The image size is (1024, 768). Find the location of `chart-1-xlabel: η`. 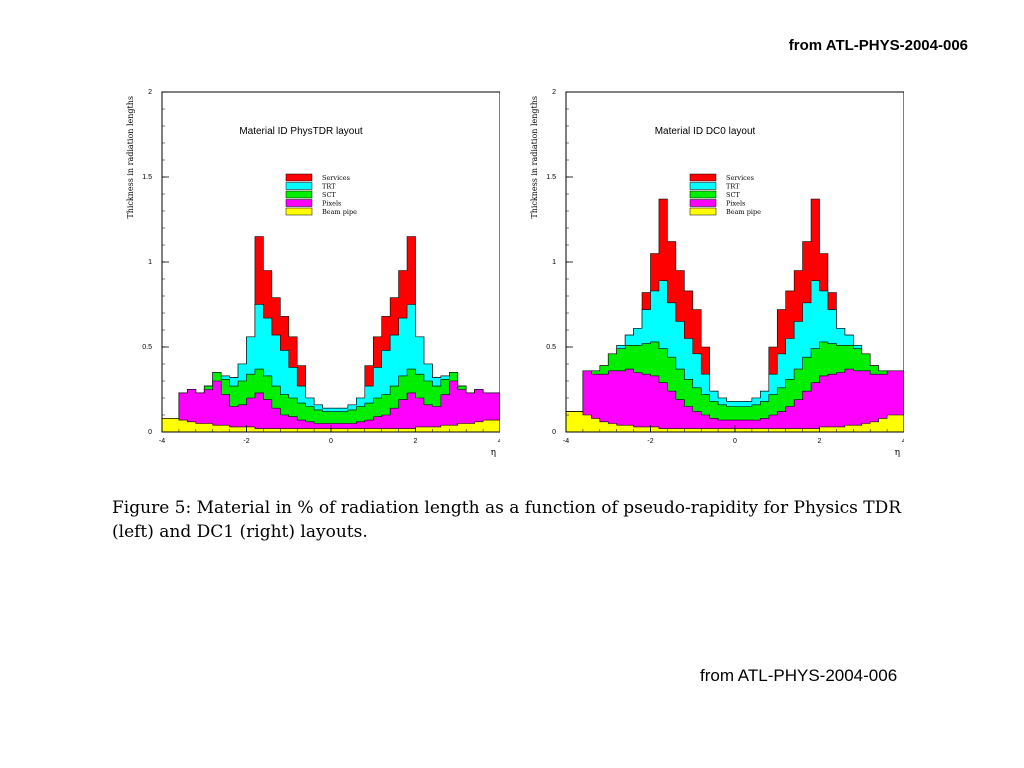

chart-1-xlabel: η is located at coordinates (897, 453).